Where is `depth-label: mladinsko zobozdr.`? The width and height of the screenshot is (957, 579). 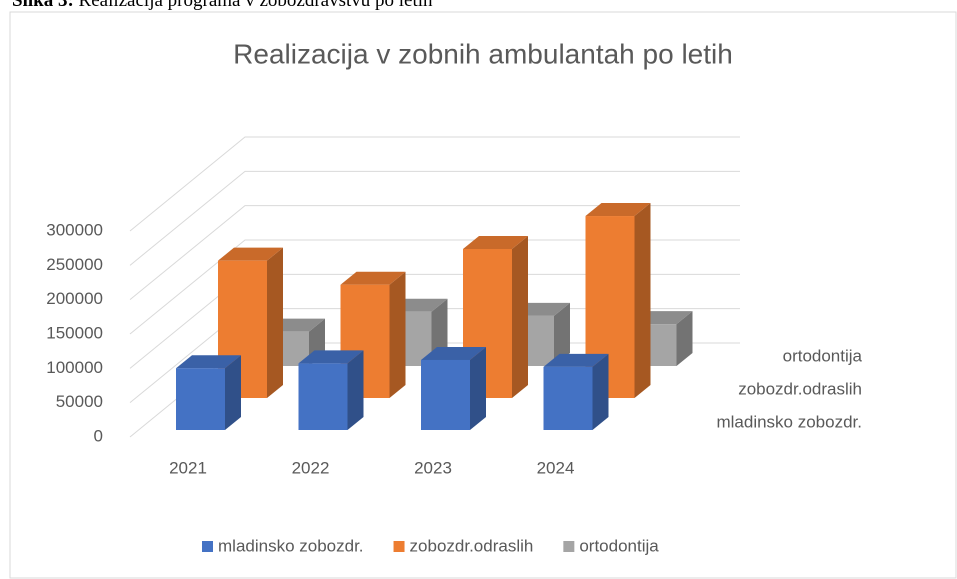
depth-label: mladinsko zobozdr. is located at coordinates (789, 421).